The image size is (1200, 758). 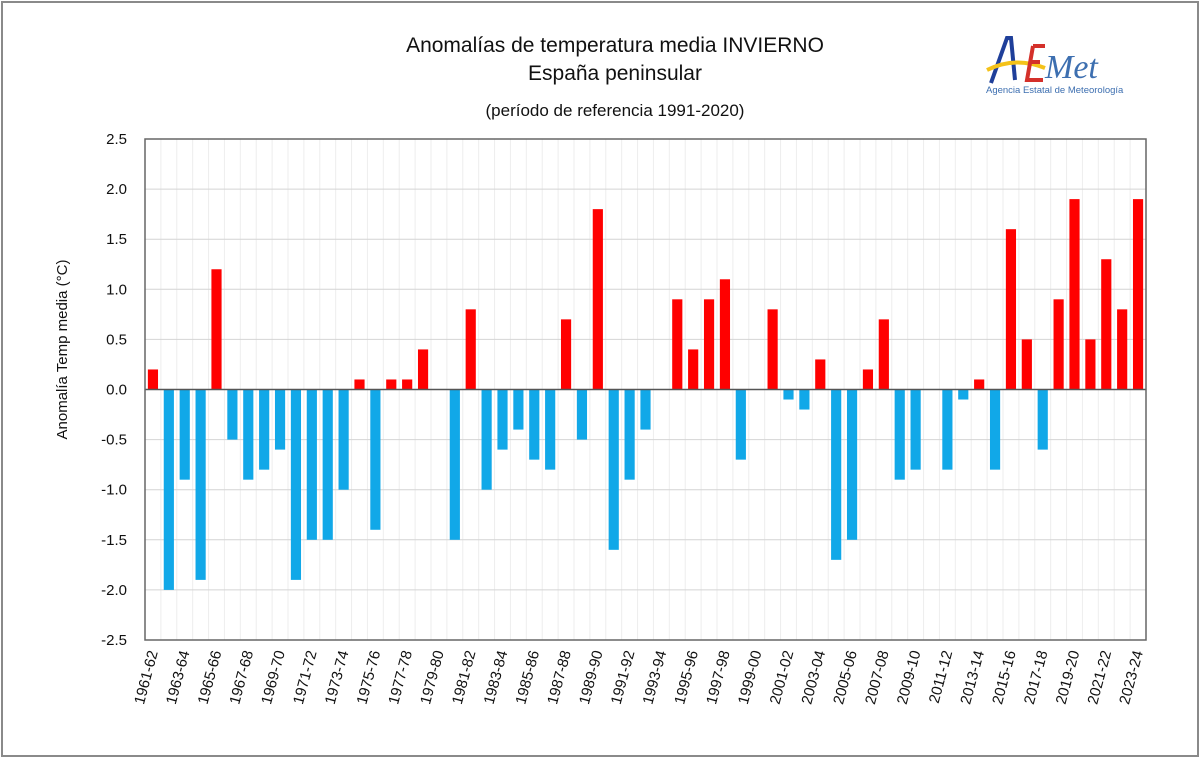 I want to click on x-tick-label: 2013-14, so click(x=972, y=678).